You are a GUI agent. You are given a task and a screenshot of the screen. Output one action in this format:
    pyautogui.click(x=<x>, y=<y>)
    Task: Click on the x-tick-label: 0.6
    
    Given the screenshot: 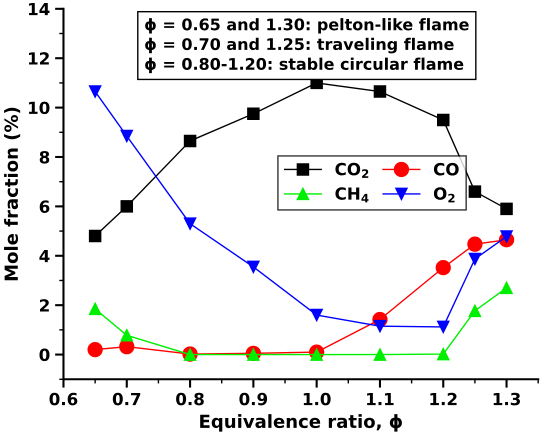 What is the action you would take?
    pyautogui.click(x=64, y=399)
    